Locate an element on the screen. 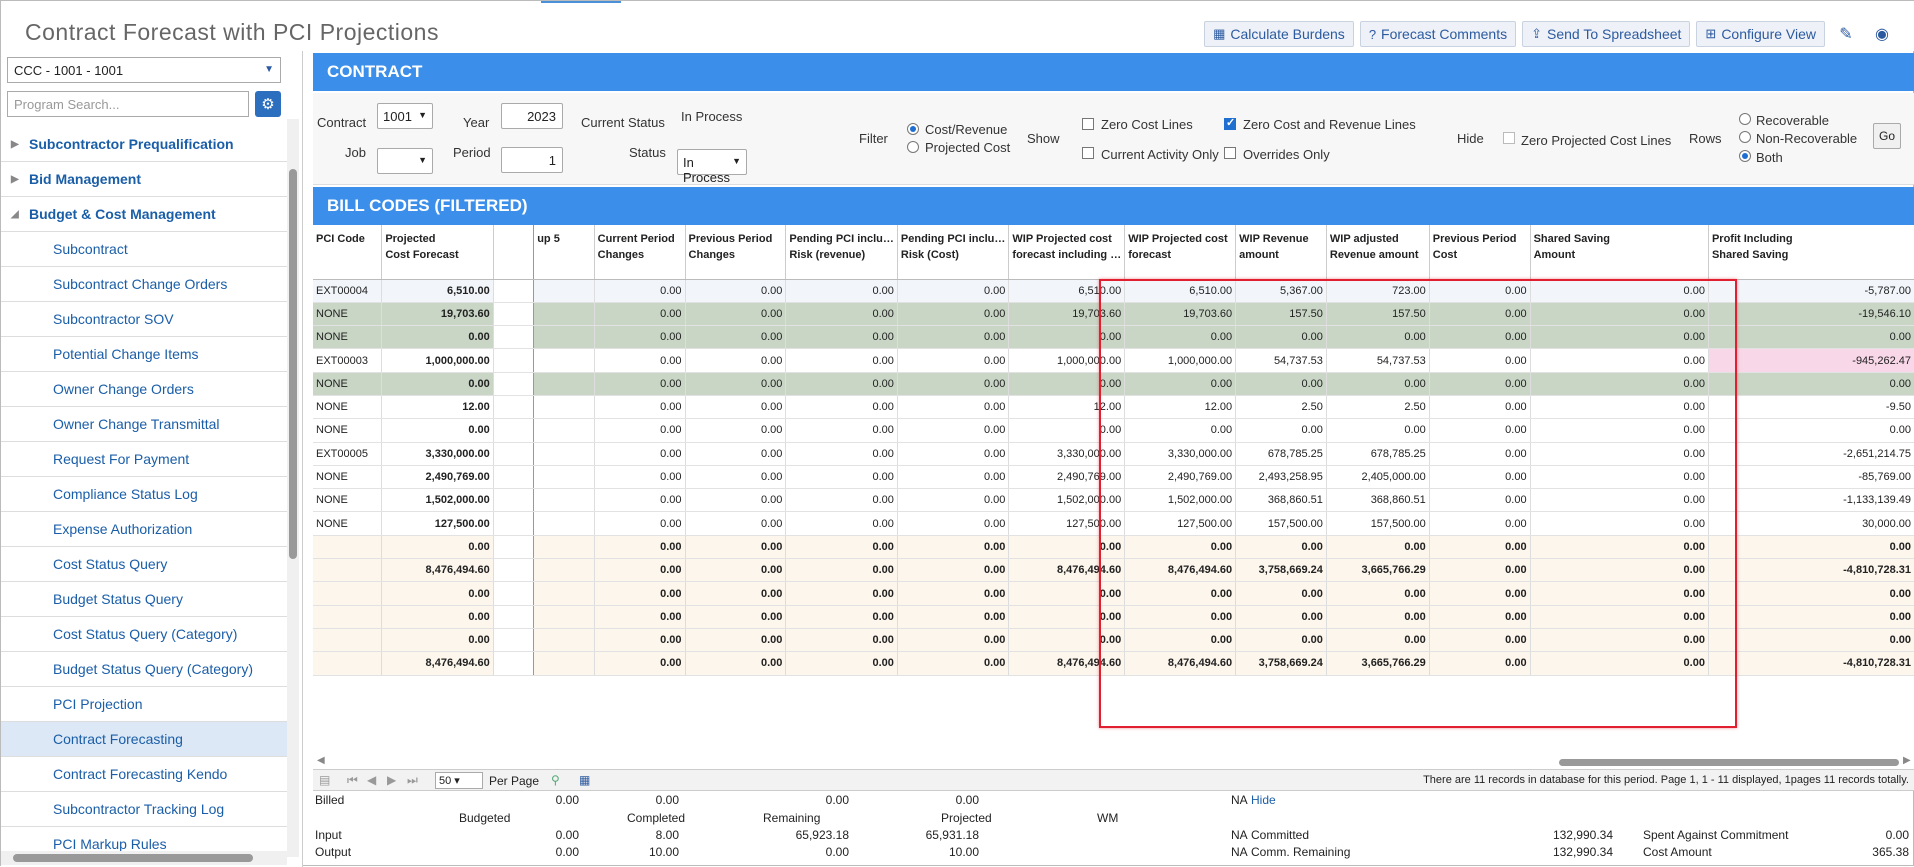  column-header: Previous Period Changes is located at coordinates (736, 252).